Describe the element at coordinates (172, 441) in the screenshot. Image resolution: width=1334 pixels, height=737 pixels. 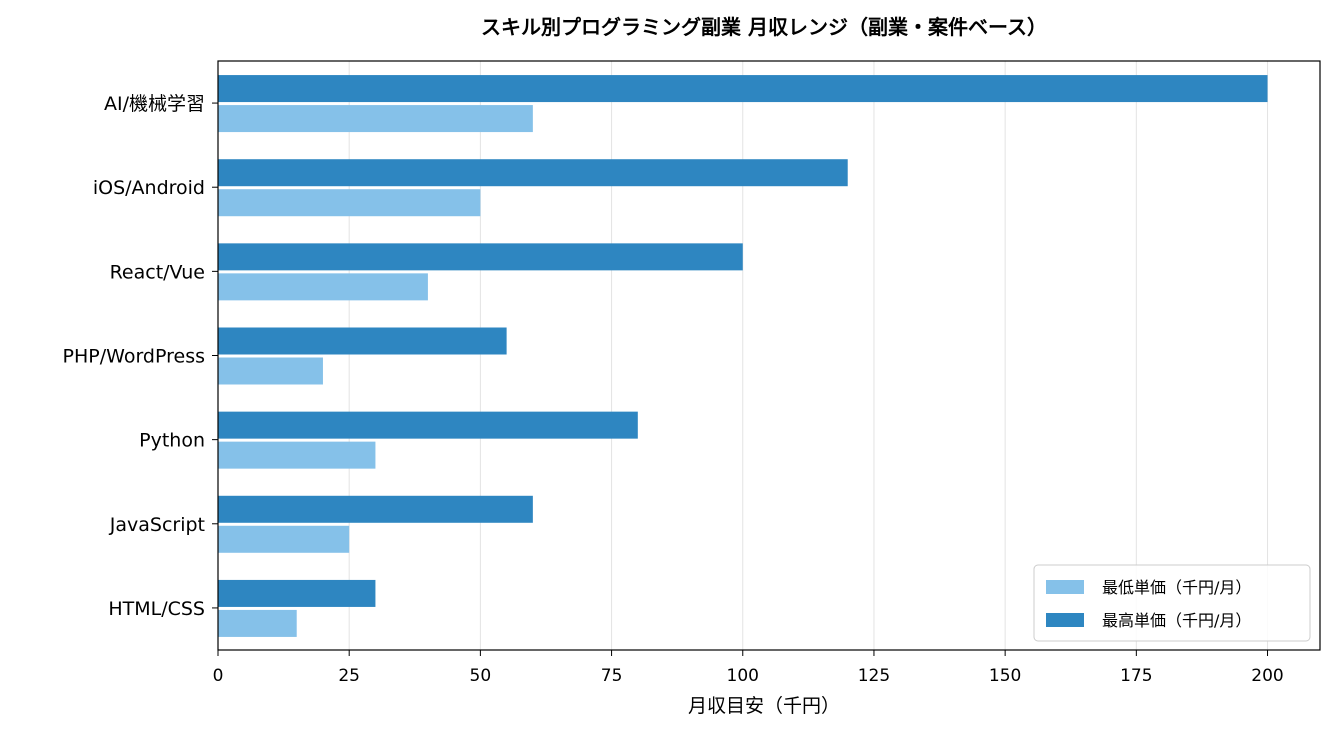
I see `y-category-label: Python` at that location.